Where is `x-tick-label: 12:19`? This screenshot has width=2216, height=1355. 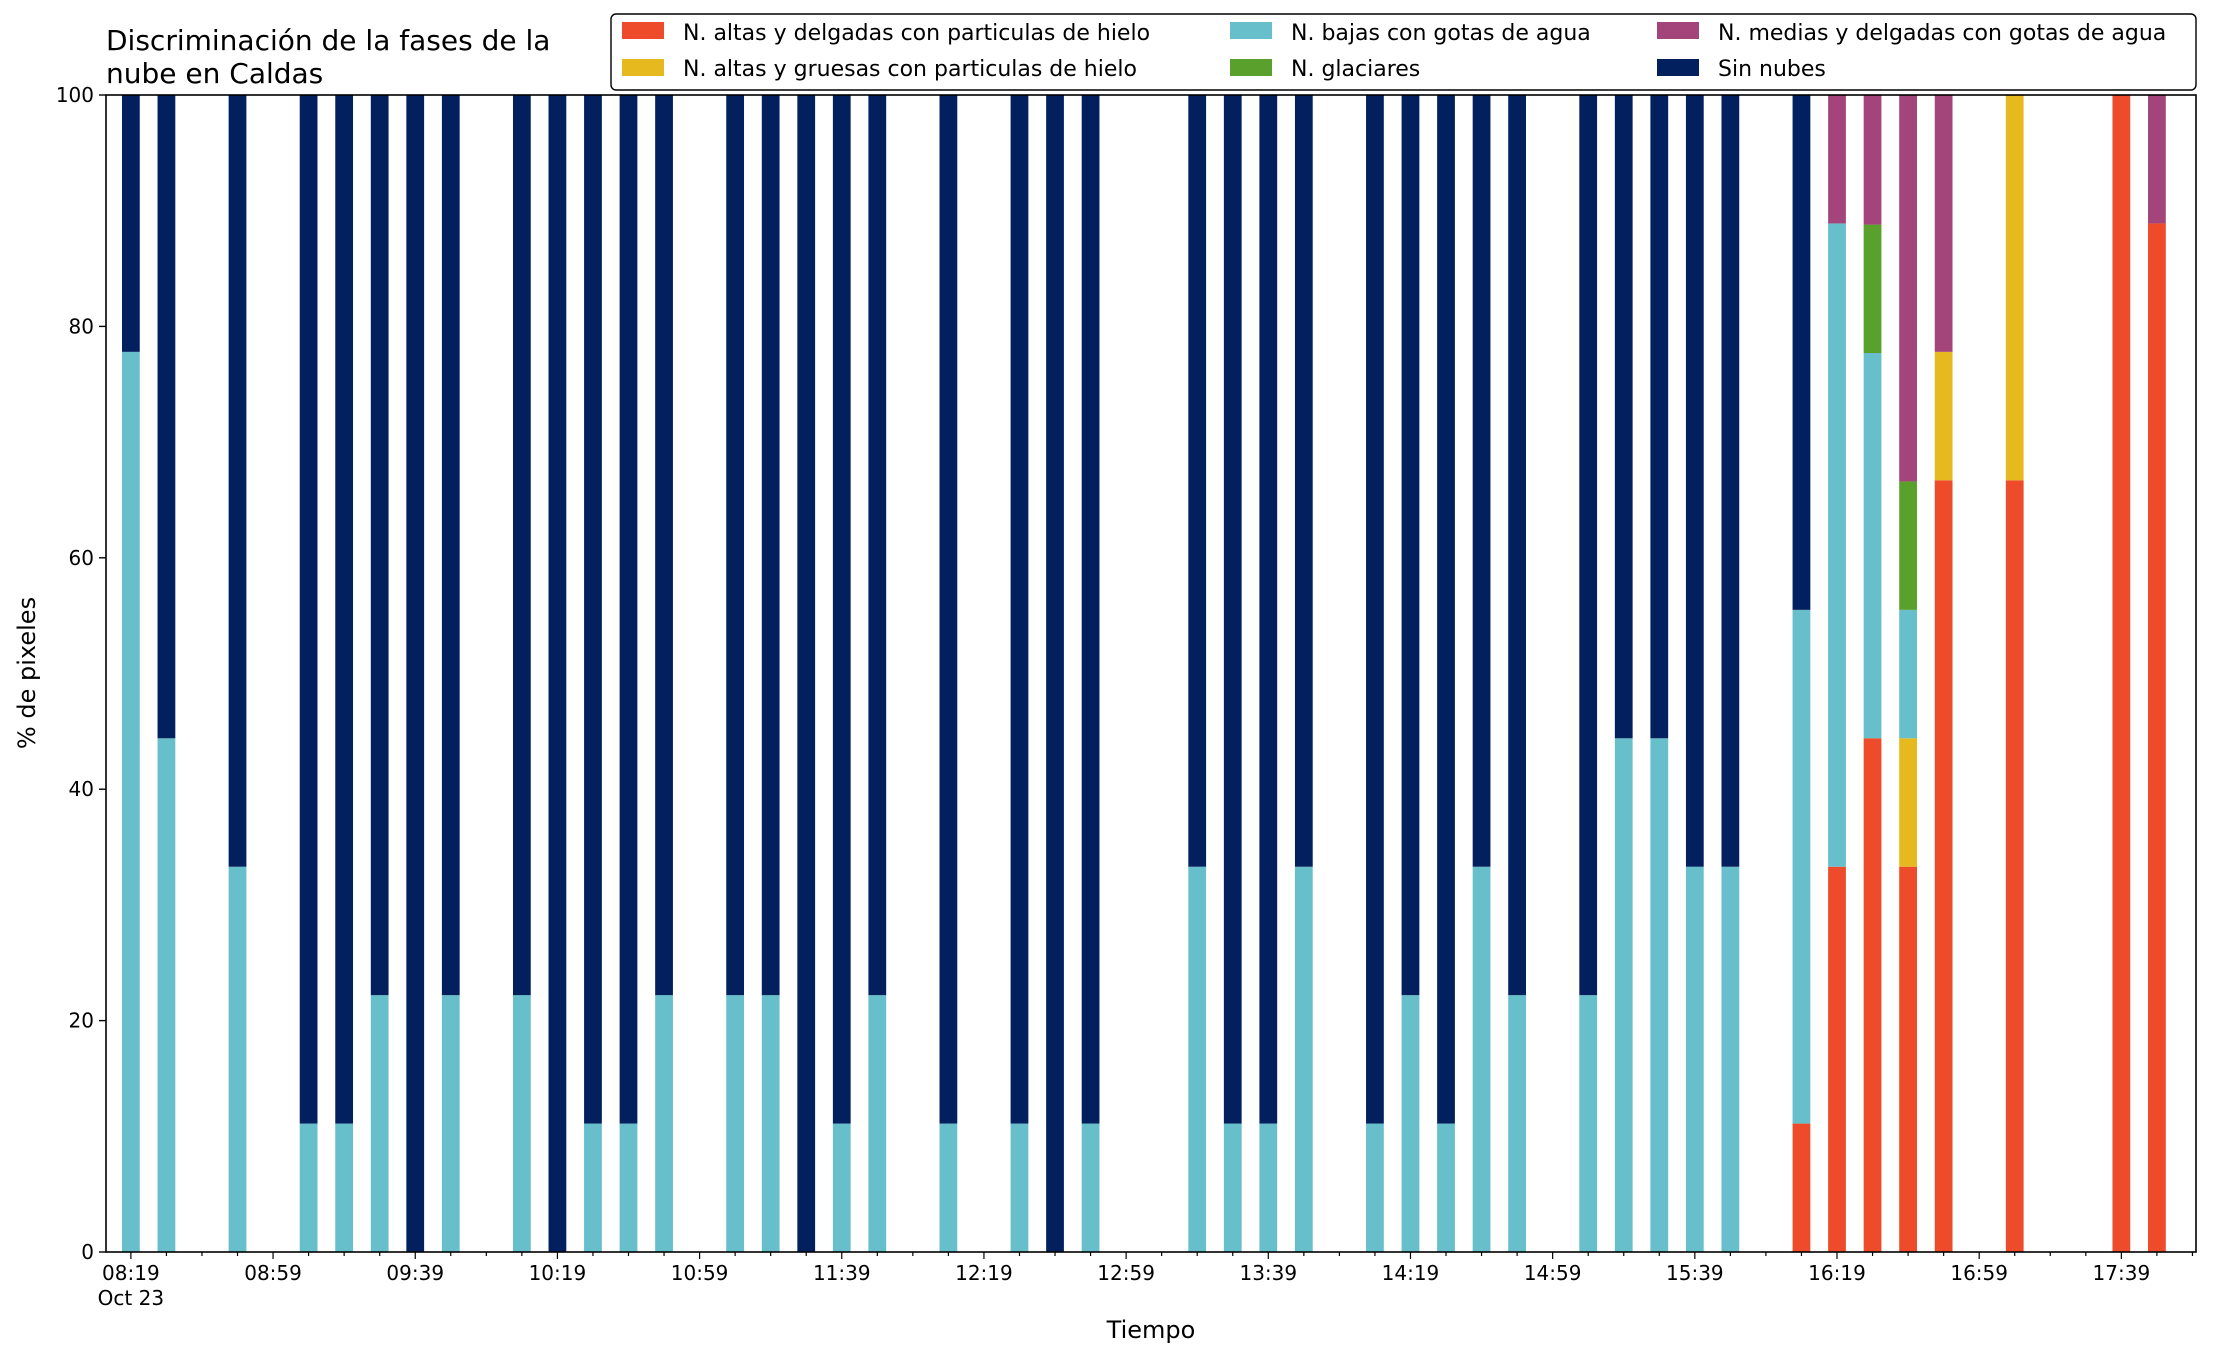
x-tick-label: 12:19 is located at coordinates (984, 1273).